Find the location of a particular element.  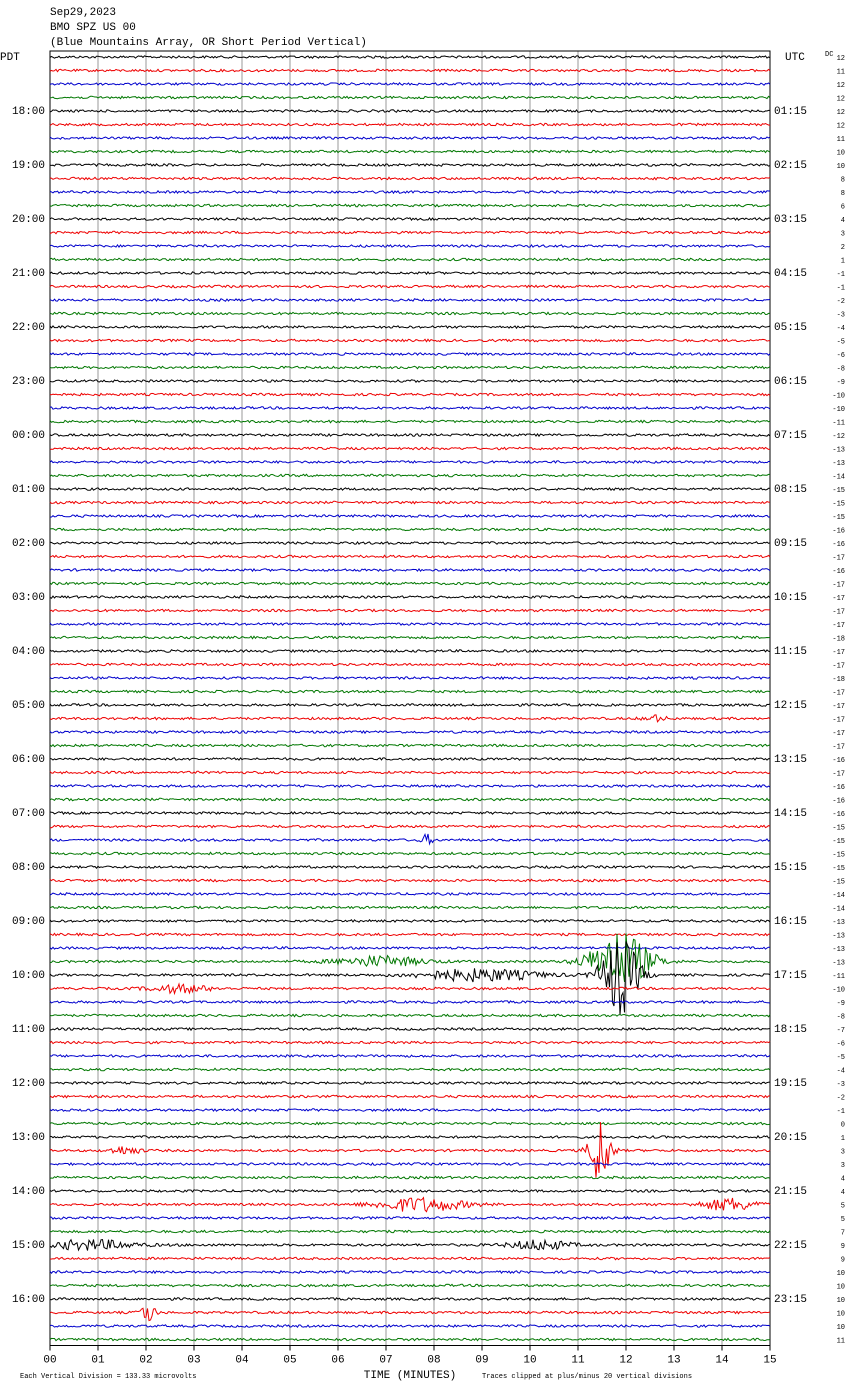

utc-time: 06:15 is located at coordinates (790, 382).